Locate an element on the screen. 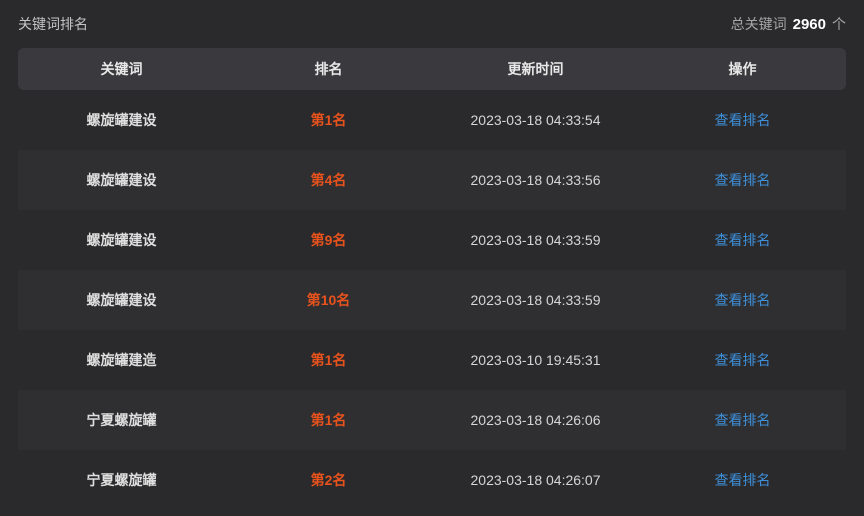 The width and height of the screenshot is (864, 516). page-title: 关键词排名 is located at coordinates (53, 24).